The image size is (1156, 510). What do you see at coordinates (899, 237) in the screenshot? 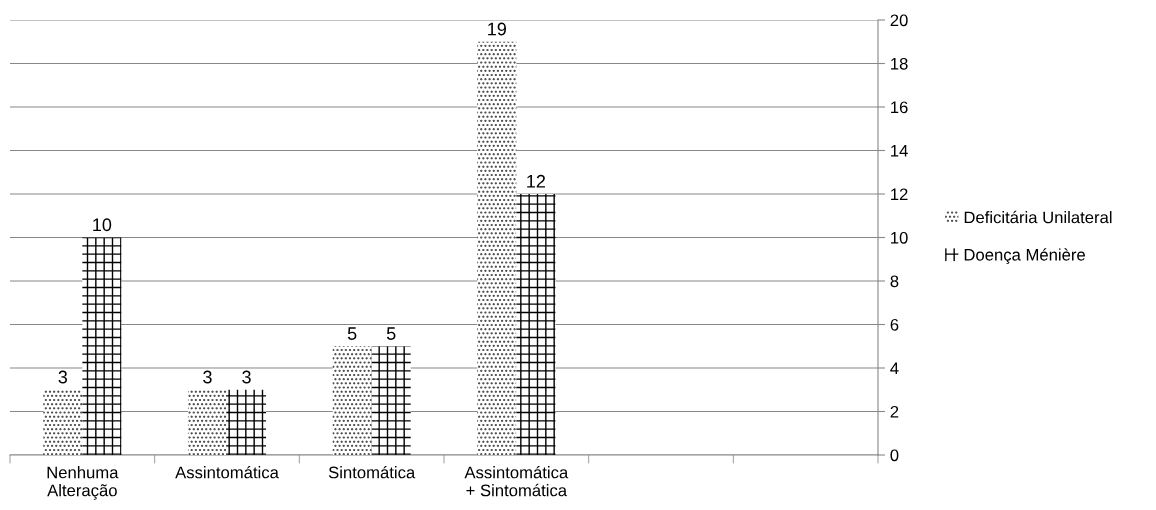
I see `y-tick-label: 10` at bounding box center [899, 237].